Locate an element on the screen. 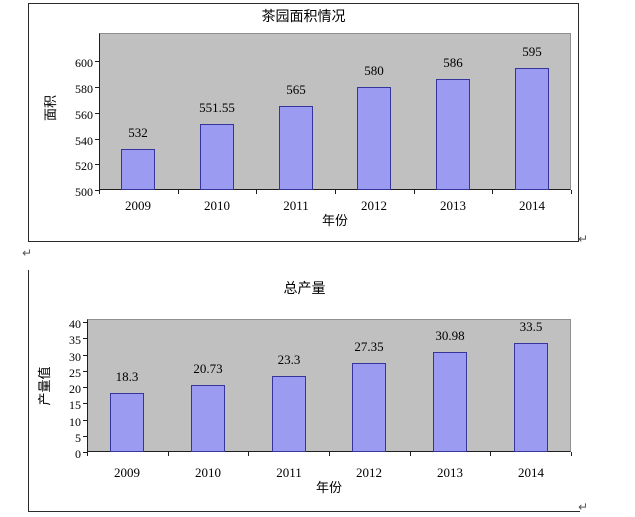 The height and width of the screenshot is (517, 635). value-label-2010: 20.73 is located at coordinates (208, 368).